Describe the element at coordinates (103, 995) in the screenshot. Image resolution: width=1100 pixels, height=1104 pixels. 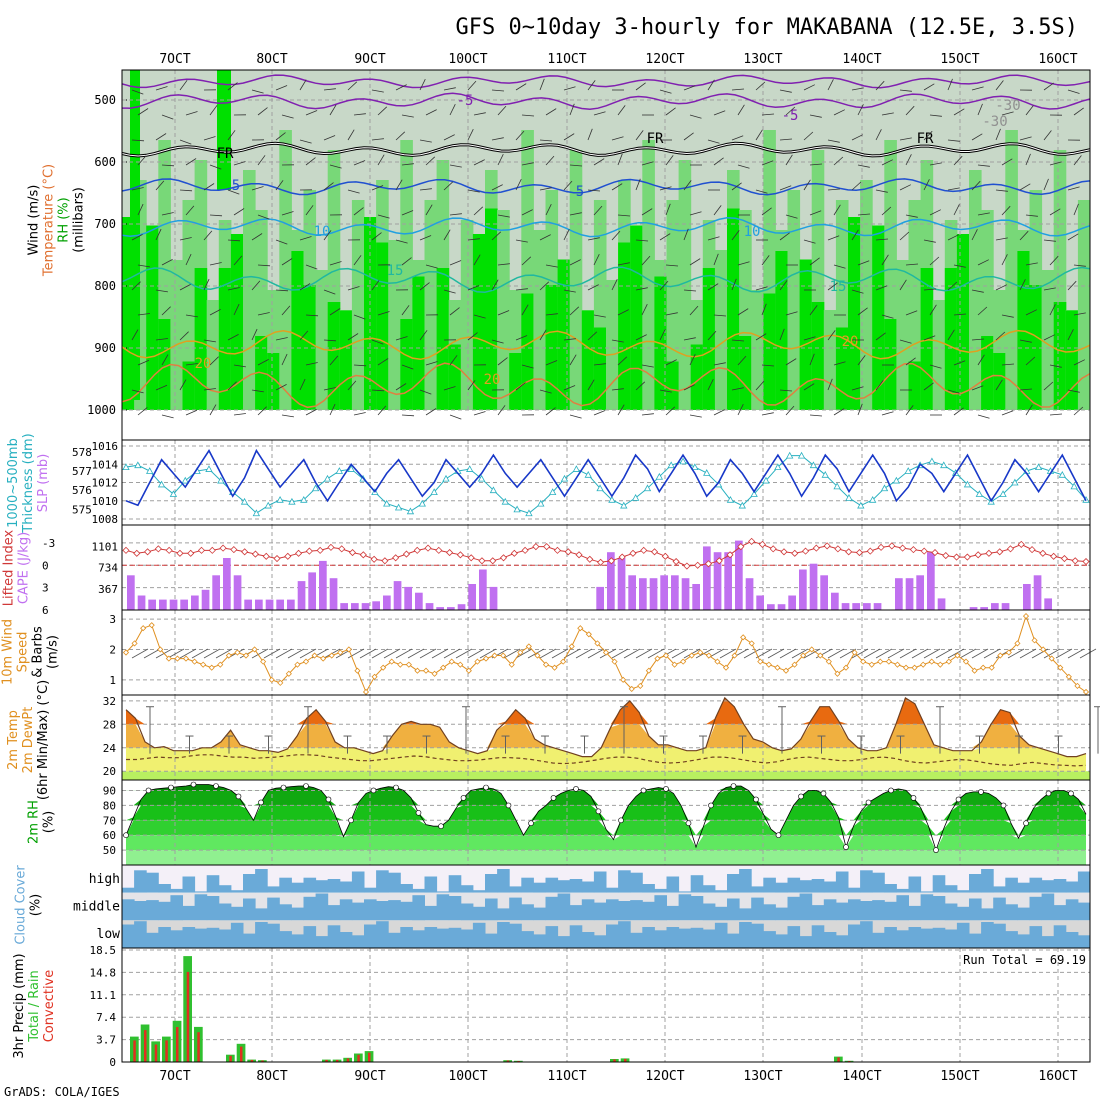
I see `precip-tick-label: 11.1` at that location.